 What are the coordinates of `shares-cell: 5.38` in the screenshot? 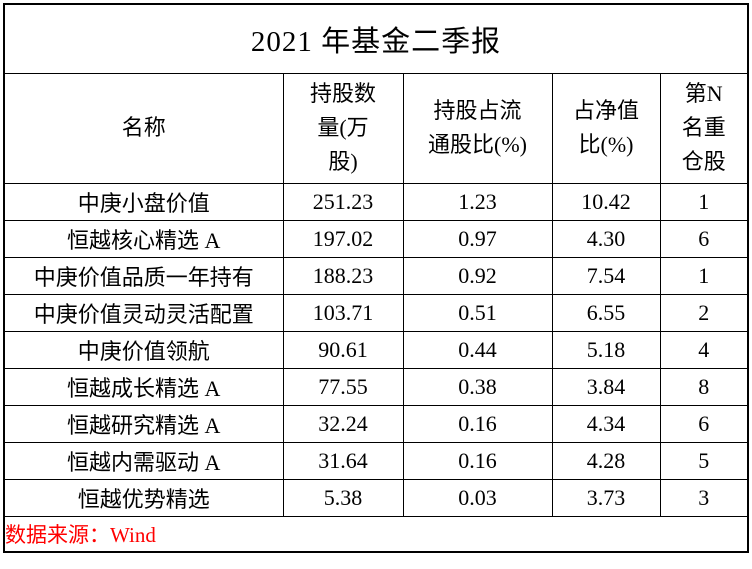 It's located at (343, 497).